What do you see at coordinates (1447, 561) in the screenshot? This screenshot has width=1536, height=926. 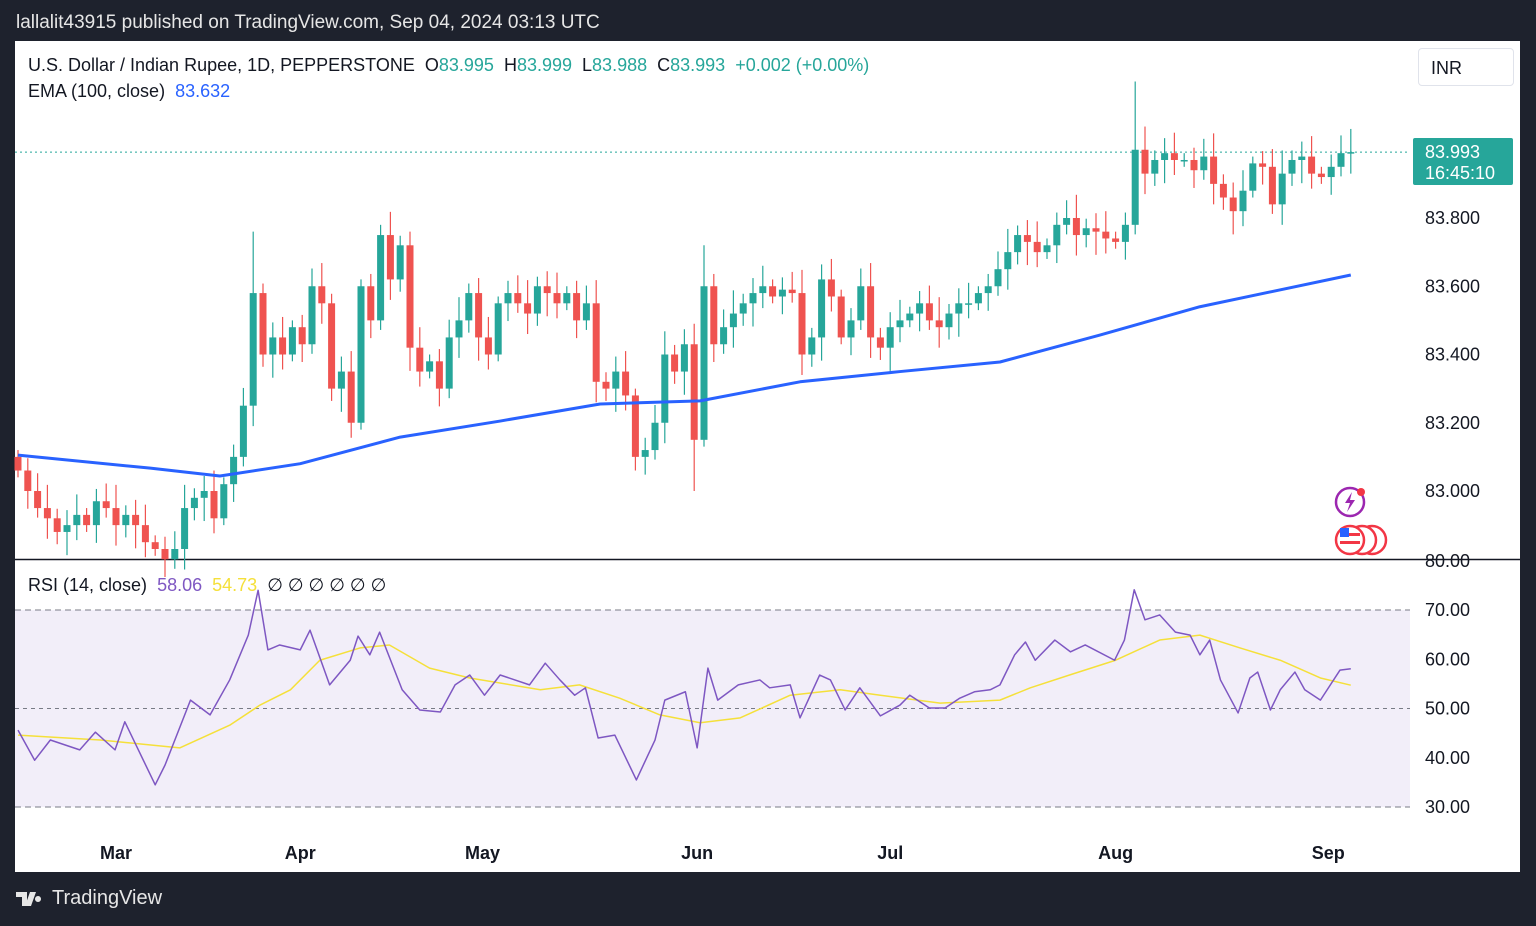 I see `rsi-axis-label: 80.00` at bounding box center [1447, 561].